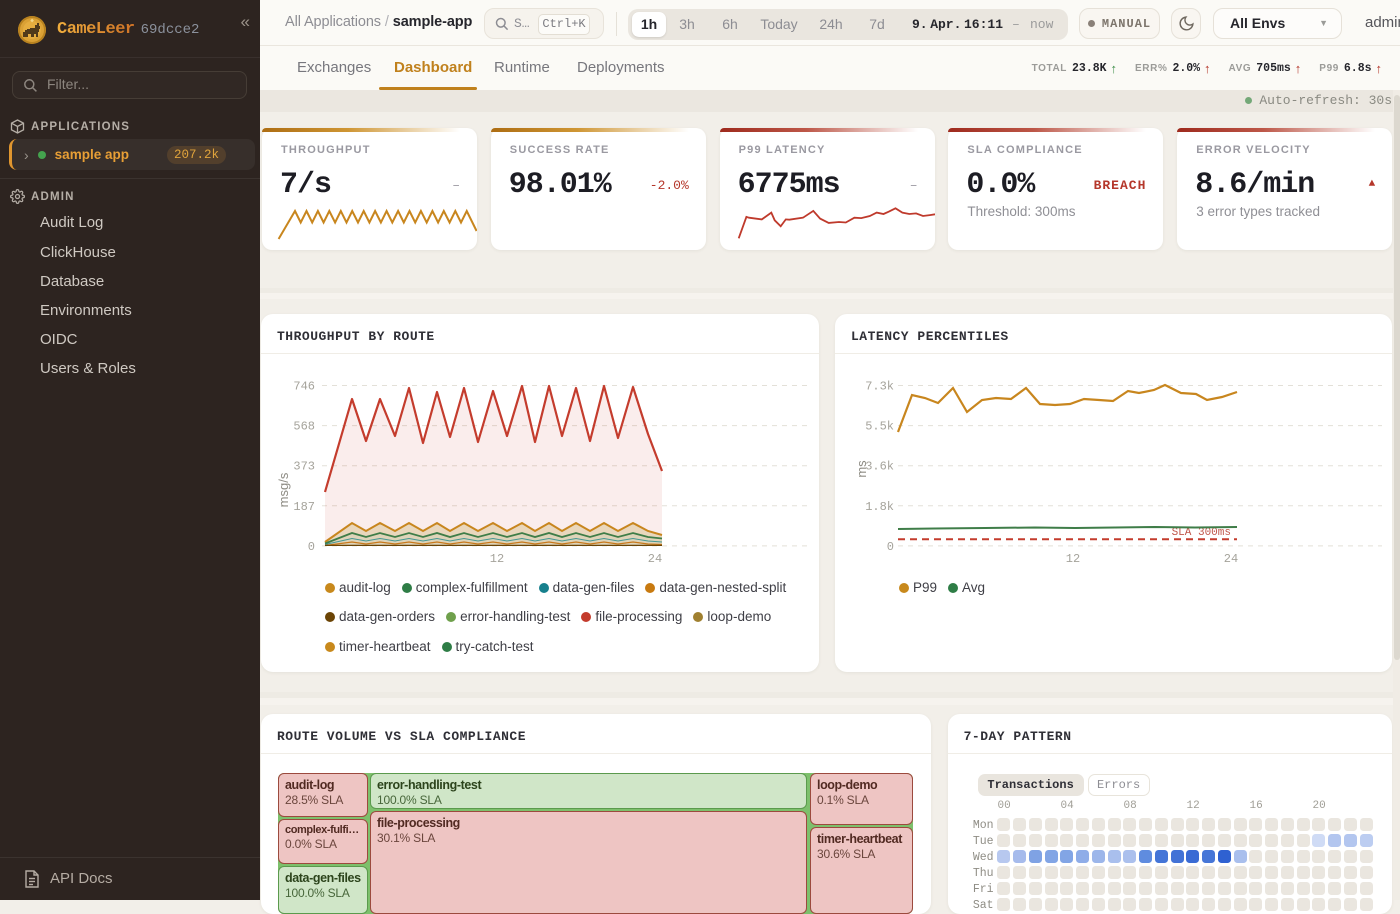 The width and height of the screenshot is (1400, 914). Describe the element at coordinates (879, 467) in the screenshot. I see `svg-text: 3.6k` at that location.